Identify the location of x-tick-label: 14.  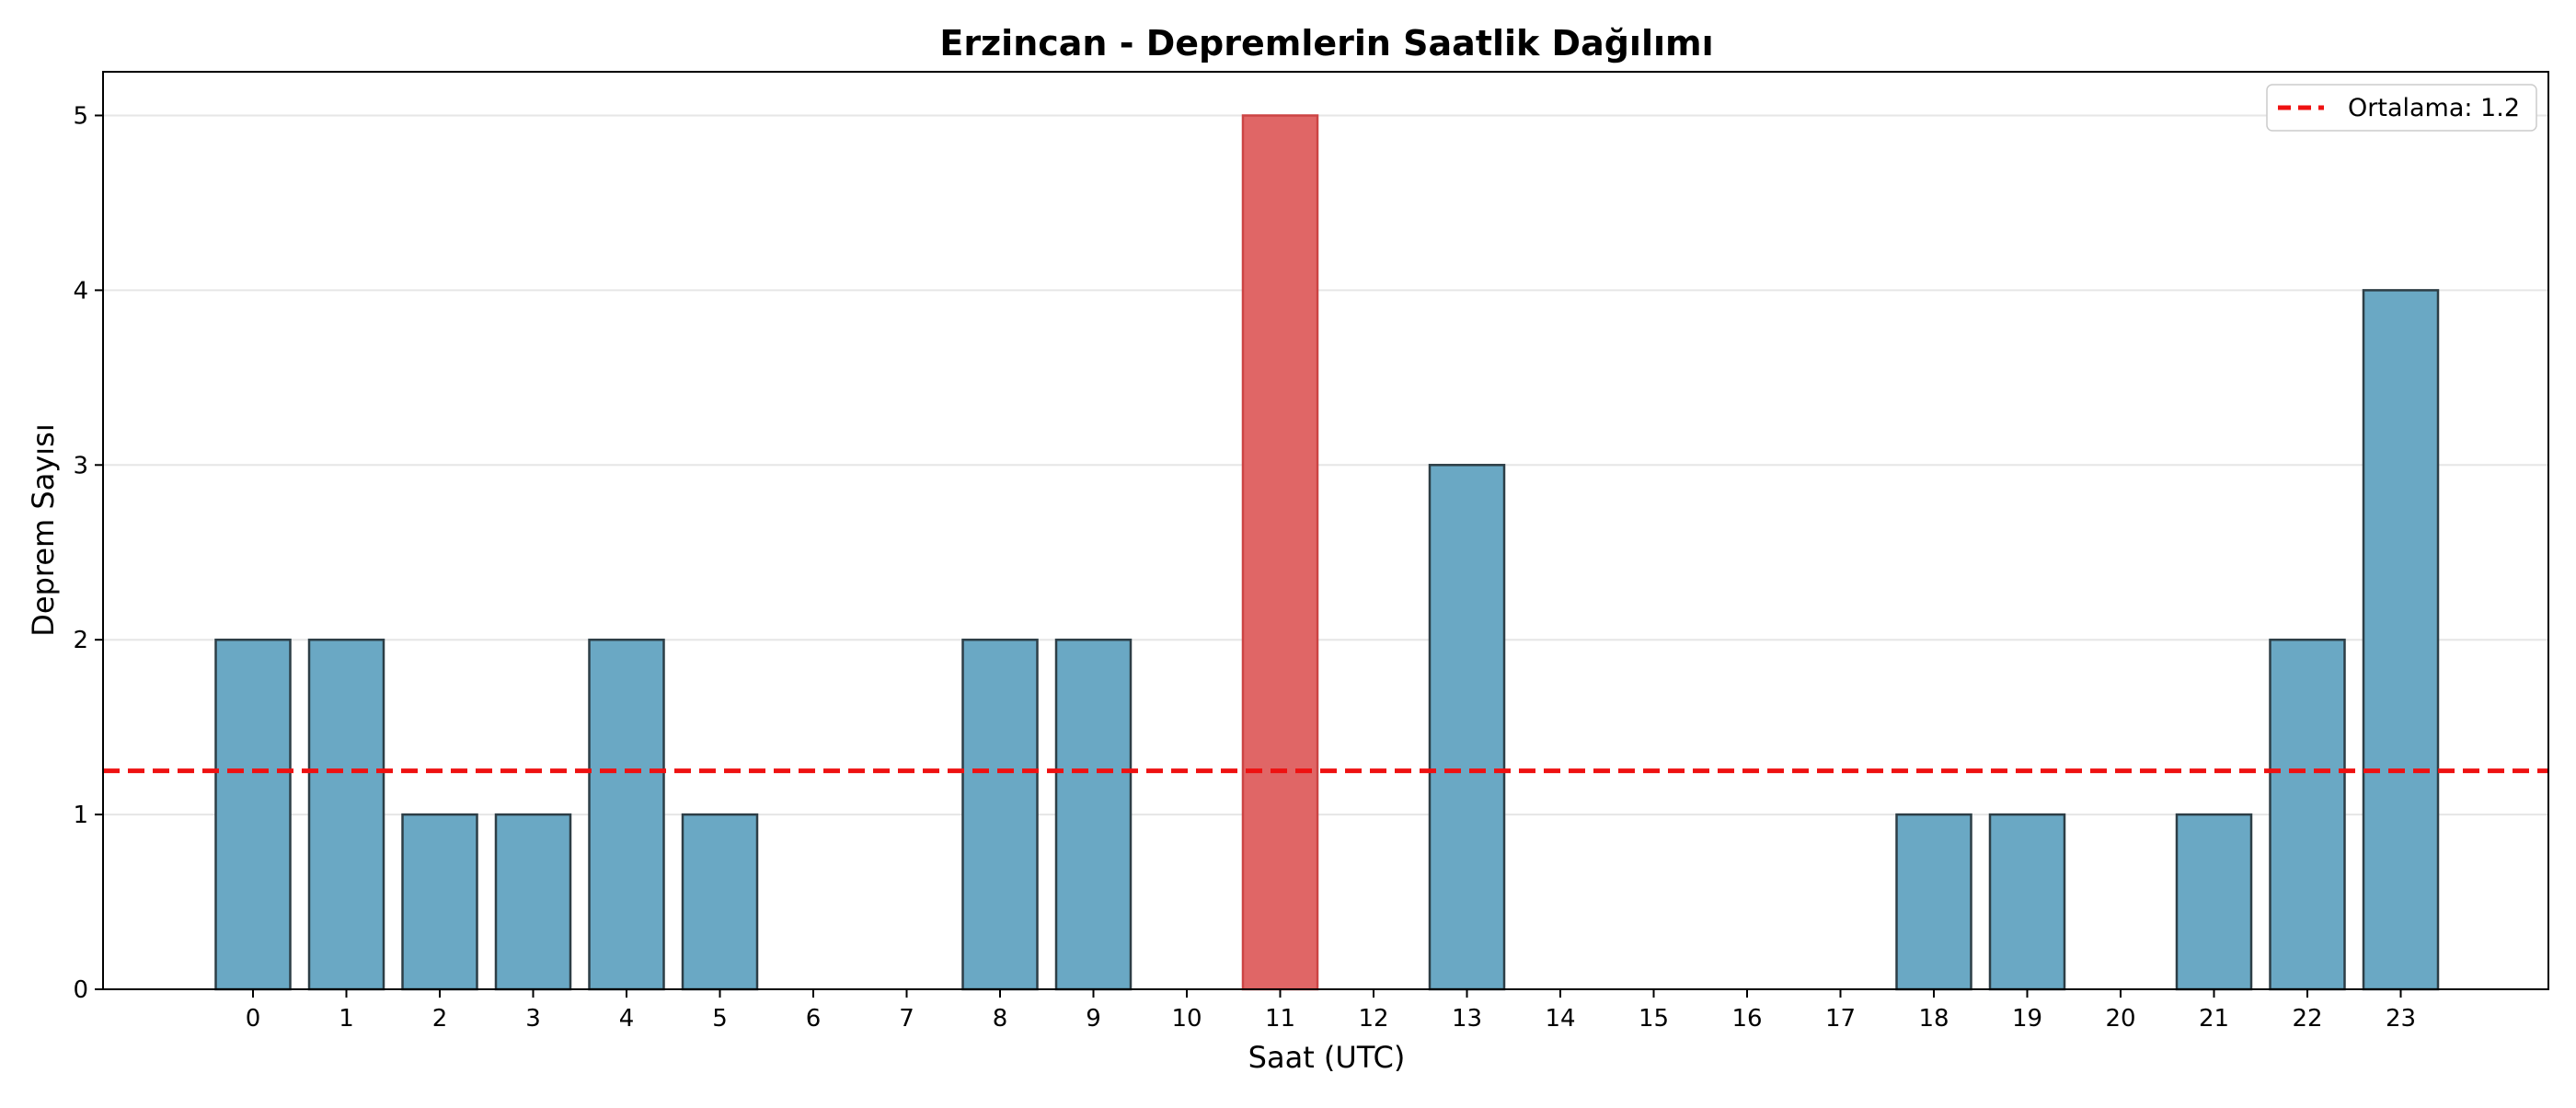
(1560, 1019).